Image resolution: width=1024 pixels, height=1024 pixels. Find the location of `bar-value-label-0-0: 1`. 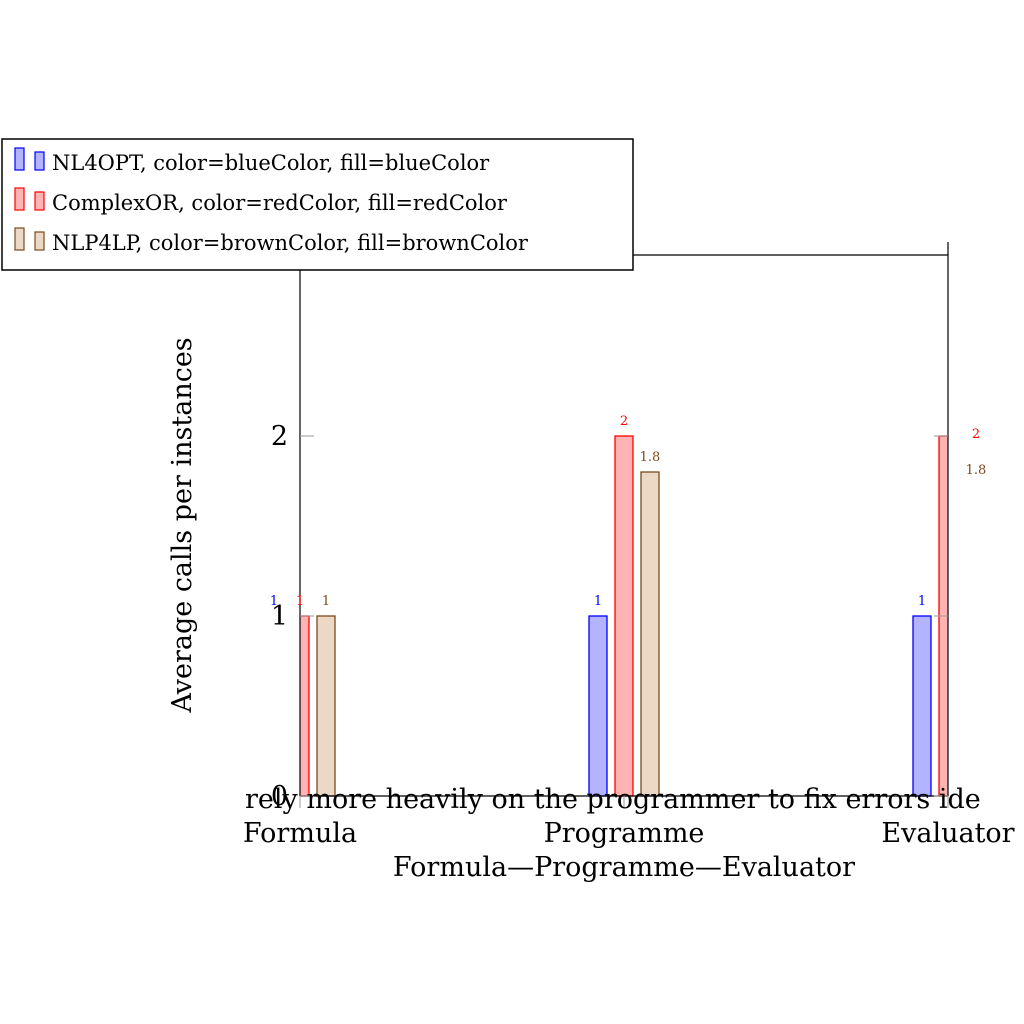

bar-value-label-0-0: 1 is located at coordinates (274, 601).